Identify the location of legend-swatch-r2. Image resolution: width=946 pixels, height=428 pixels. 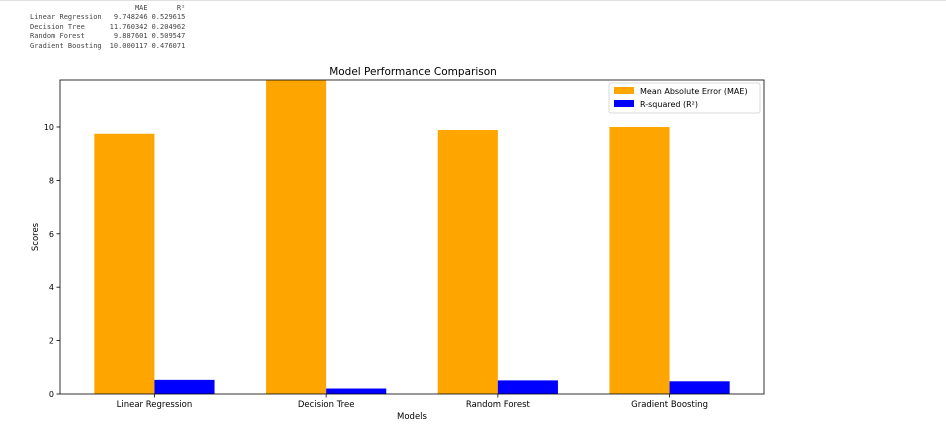
(624, 103).